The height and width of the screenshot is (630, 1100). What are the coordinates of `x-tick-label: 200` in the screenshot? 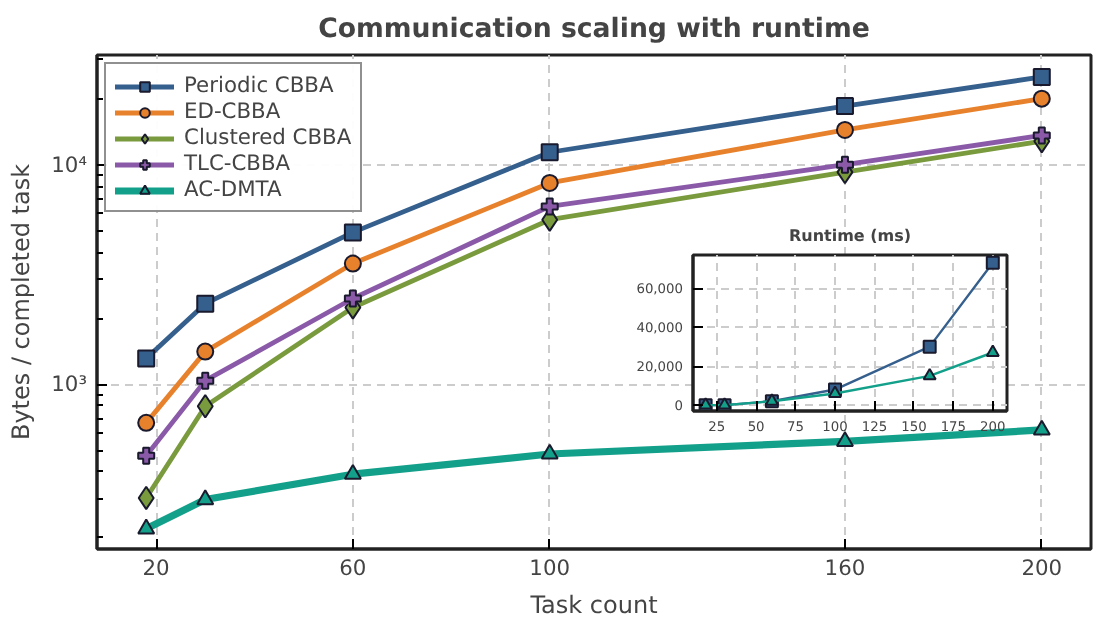 It's located at (1042, 568).